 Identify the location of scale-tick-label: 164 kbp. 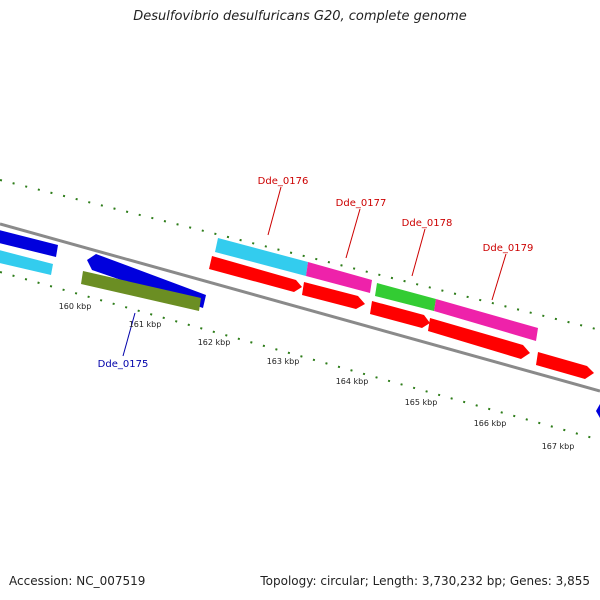
(352, 381).